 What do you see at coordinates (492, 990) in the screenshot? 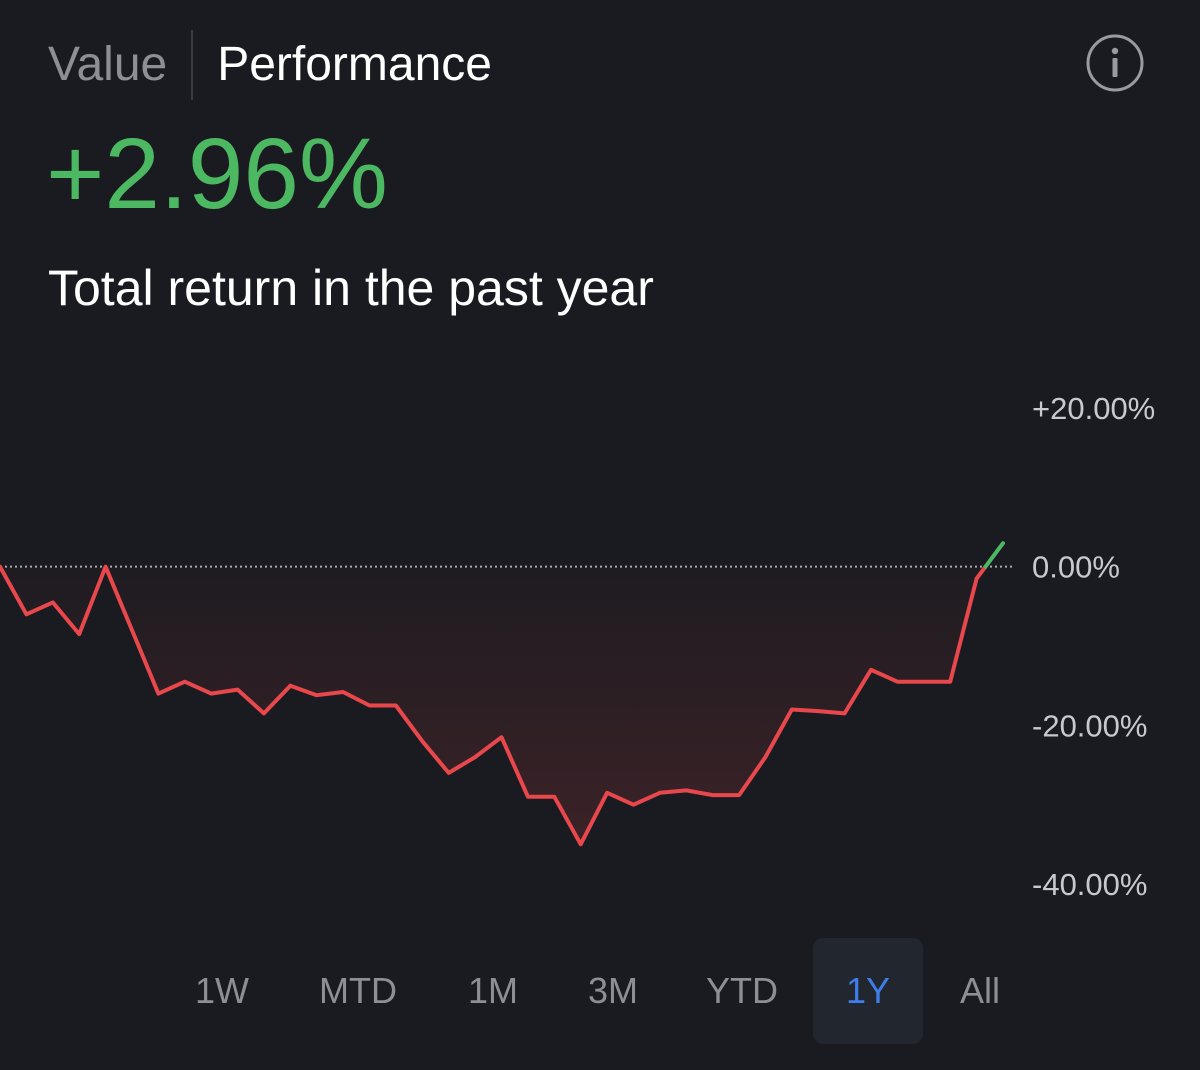
I see `range-button-1m: 1M` at bounding box center [492, 990].